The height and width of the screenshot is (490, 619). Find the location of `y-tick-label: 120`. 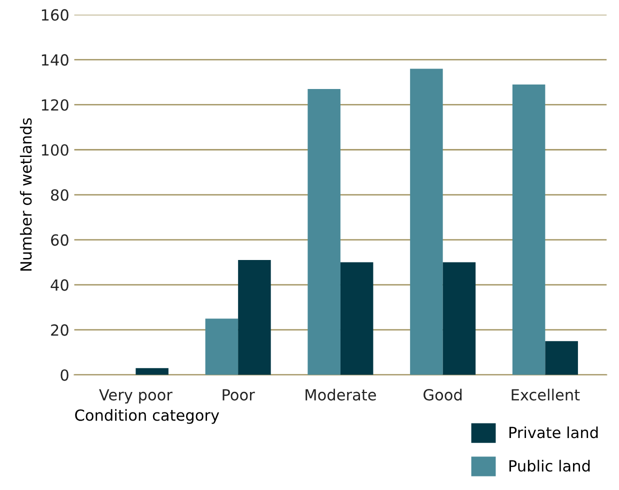

y-tick-label: 120 is located at coordinates (55, 105).